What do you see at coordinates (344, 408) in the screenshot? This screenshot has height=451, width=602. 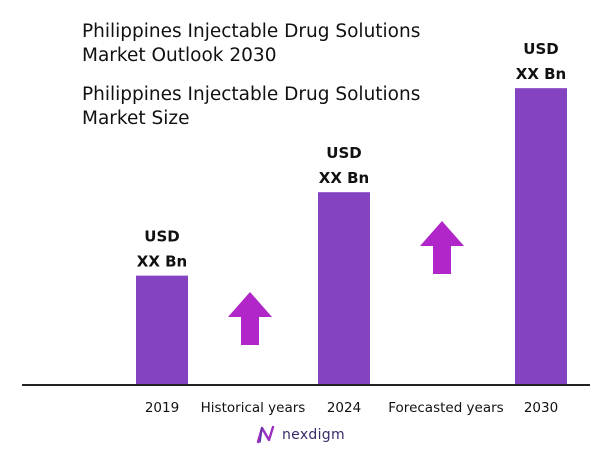 I see `tick-label-2024: 2024` at bounding box center [344, 408].